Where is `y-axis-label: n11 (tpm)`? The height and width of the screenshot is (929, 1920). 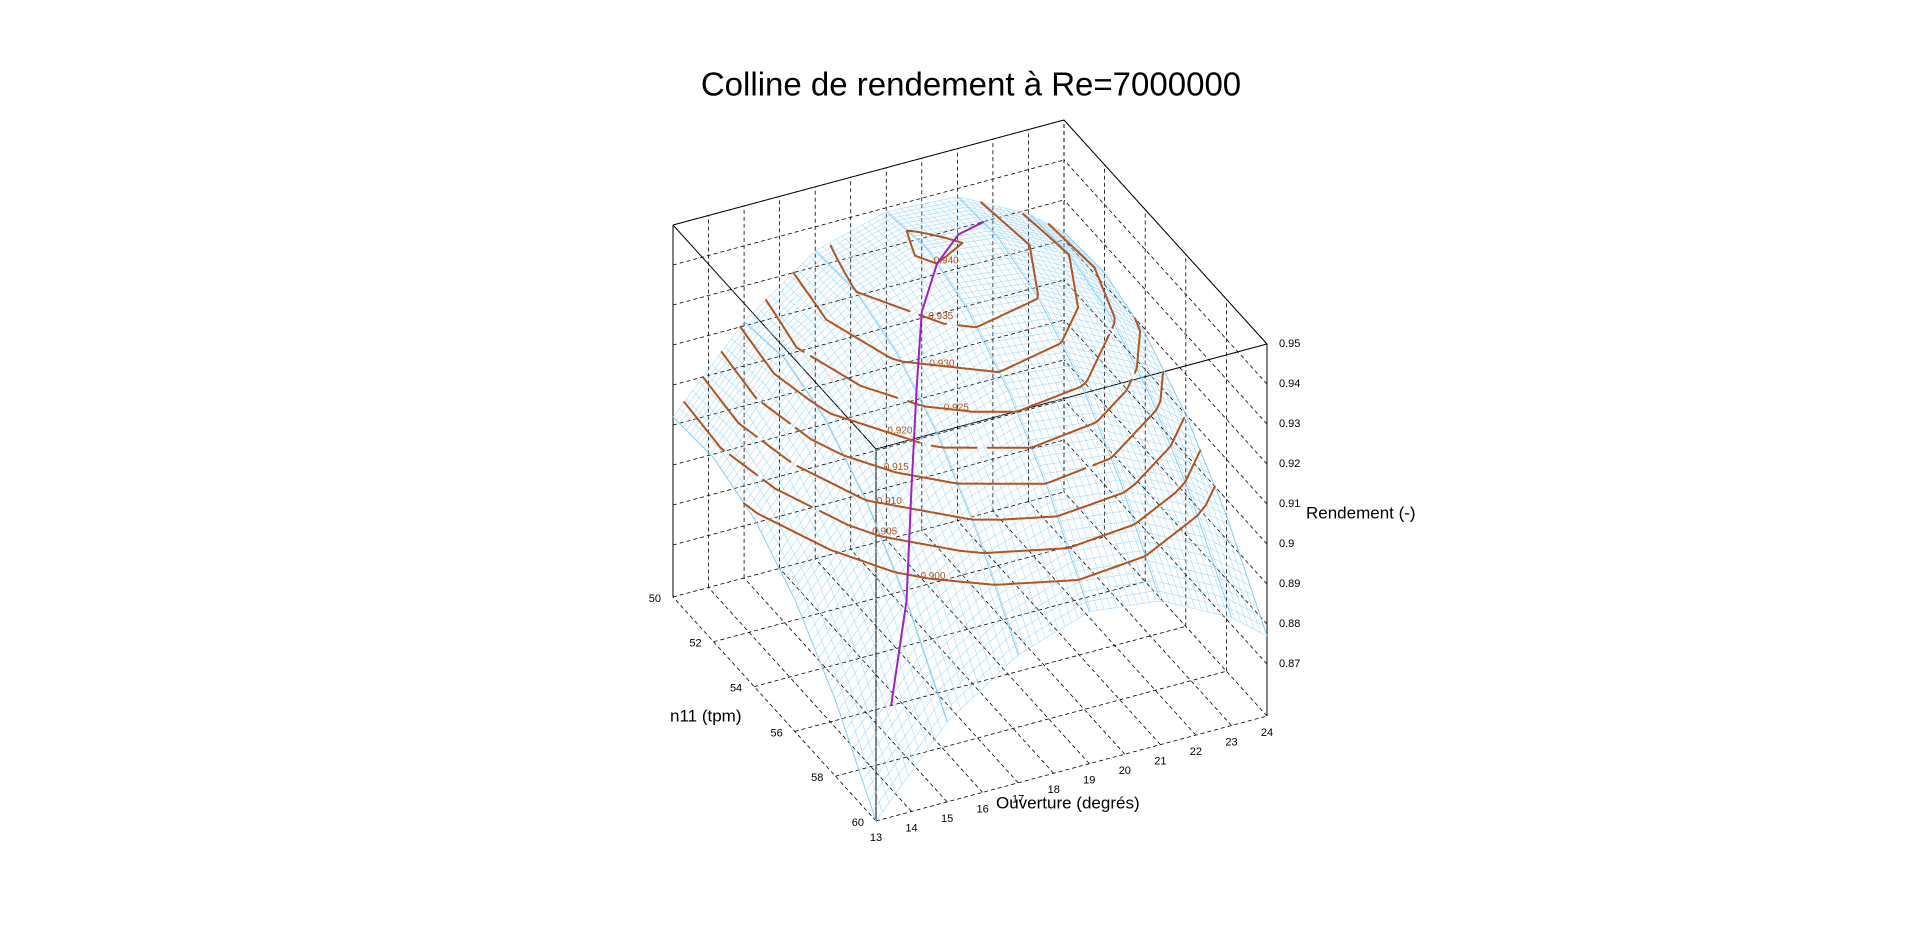 y-axis-label: n11 (tpm) is located at coordinates (706, 715).